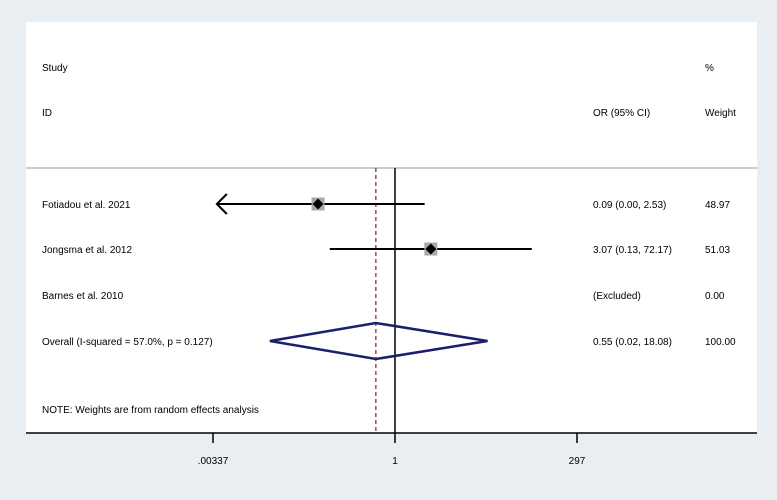  Describe the element at coordinates (55, 68) in the screenshot. I see `header-study: Study` at that location.